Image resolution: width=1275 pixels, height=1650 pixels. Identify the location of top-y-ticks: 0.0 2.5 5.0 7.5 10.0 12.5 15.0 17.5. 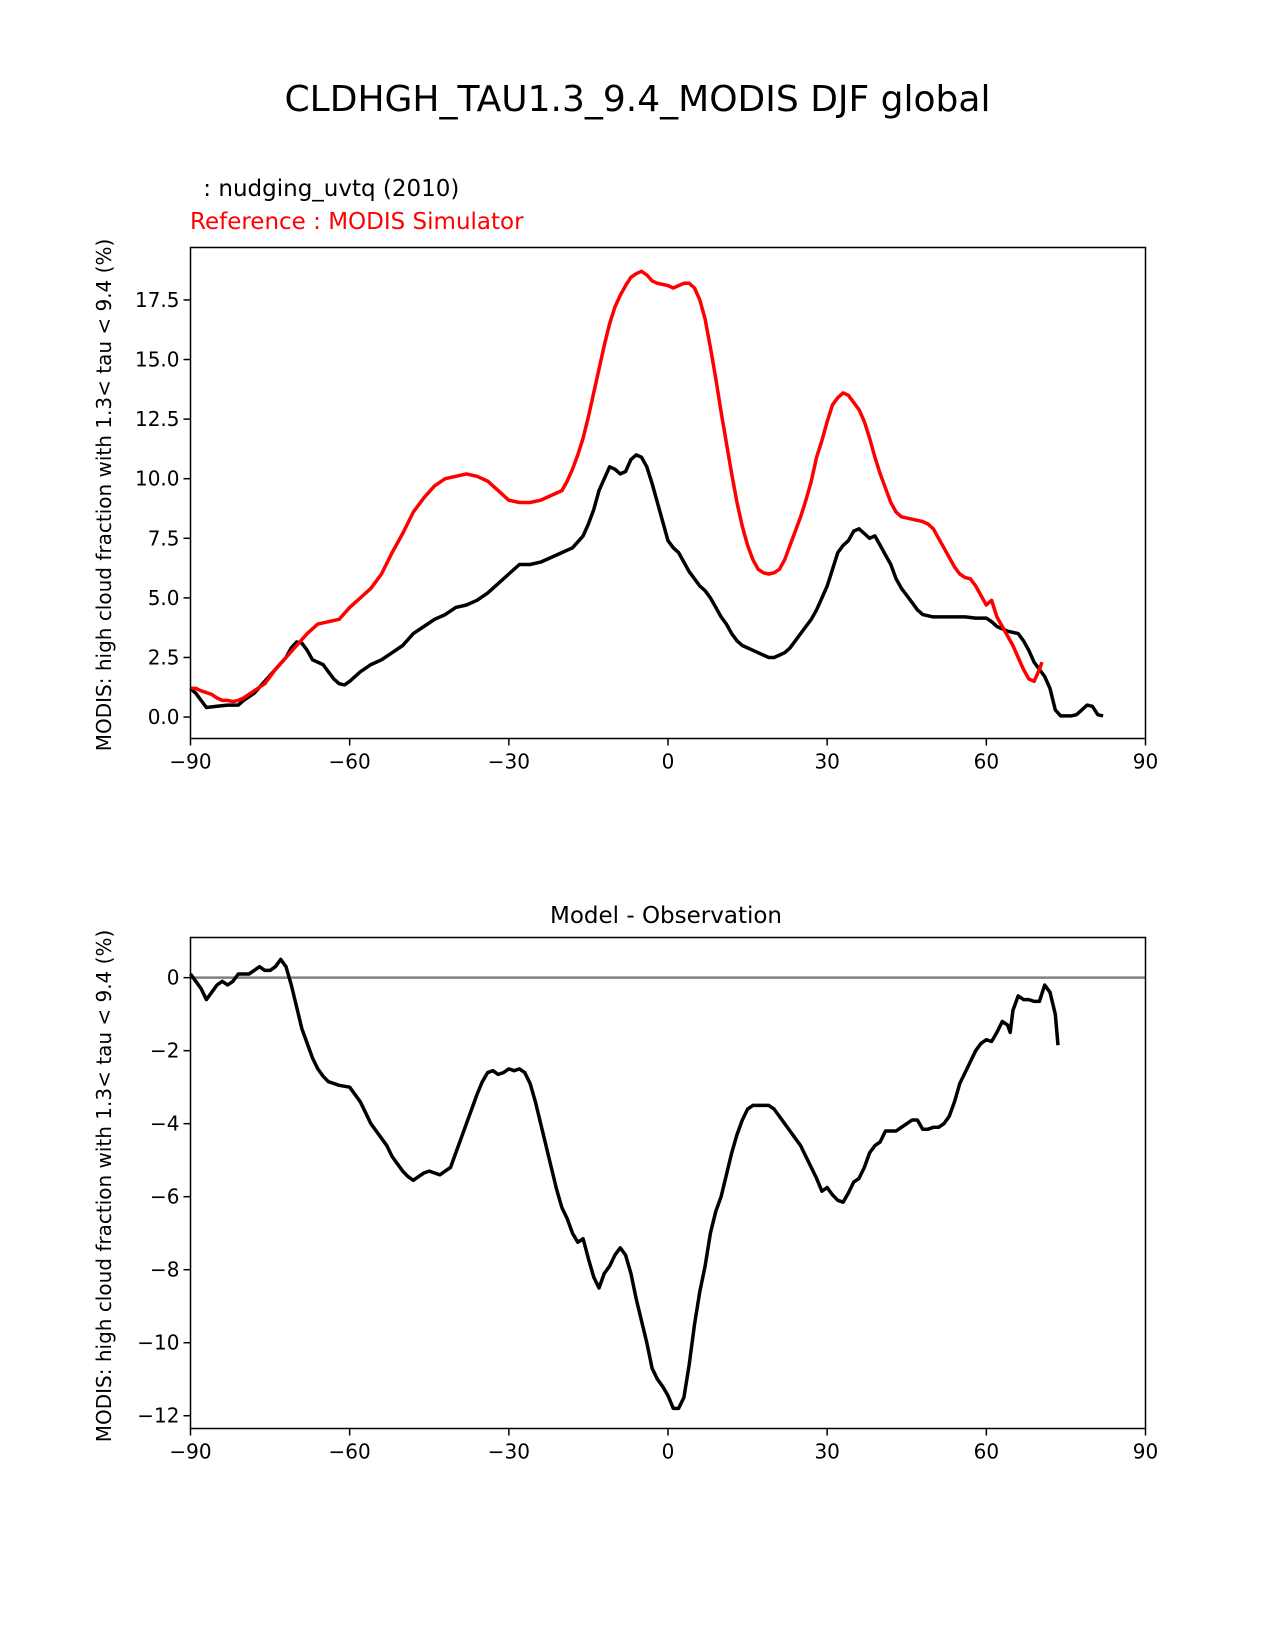
(163, 508).